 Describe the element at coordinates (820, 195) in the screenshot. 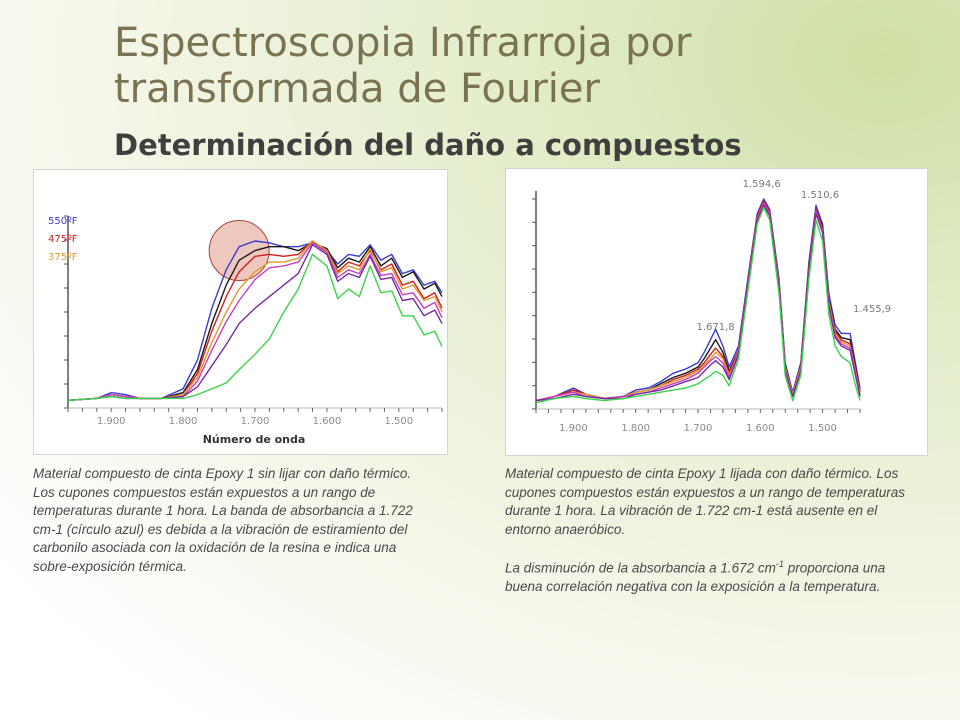

I see `peak-label-1: 1.510,6` at that location.